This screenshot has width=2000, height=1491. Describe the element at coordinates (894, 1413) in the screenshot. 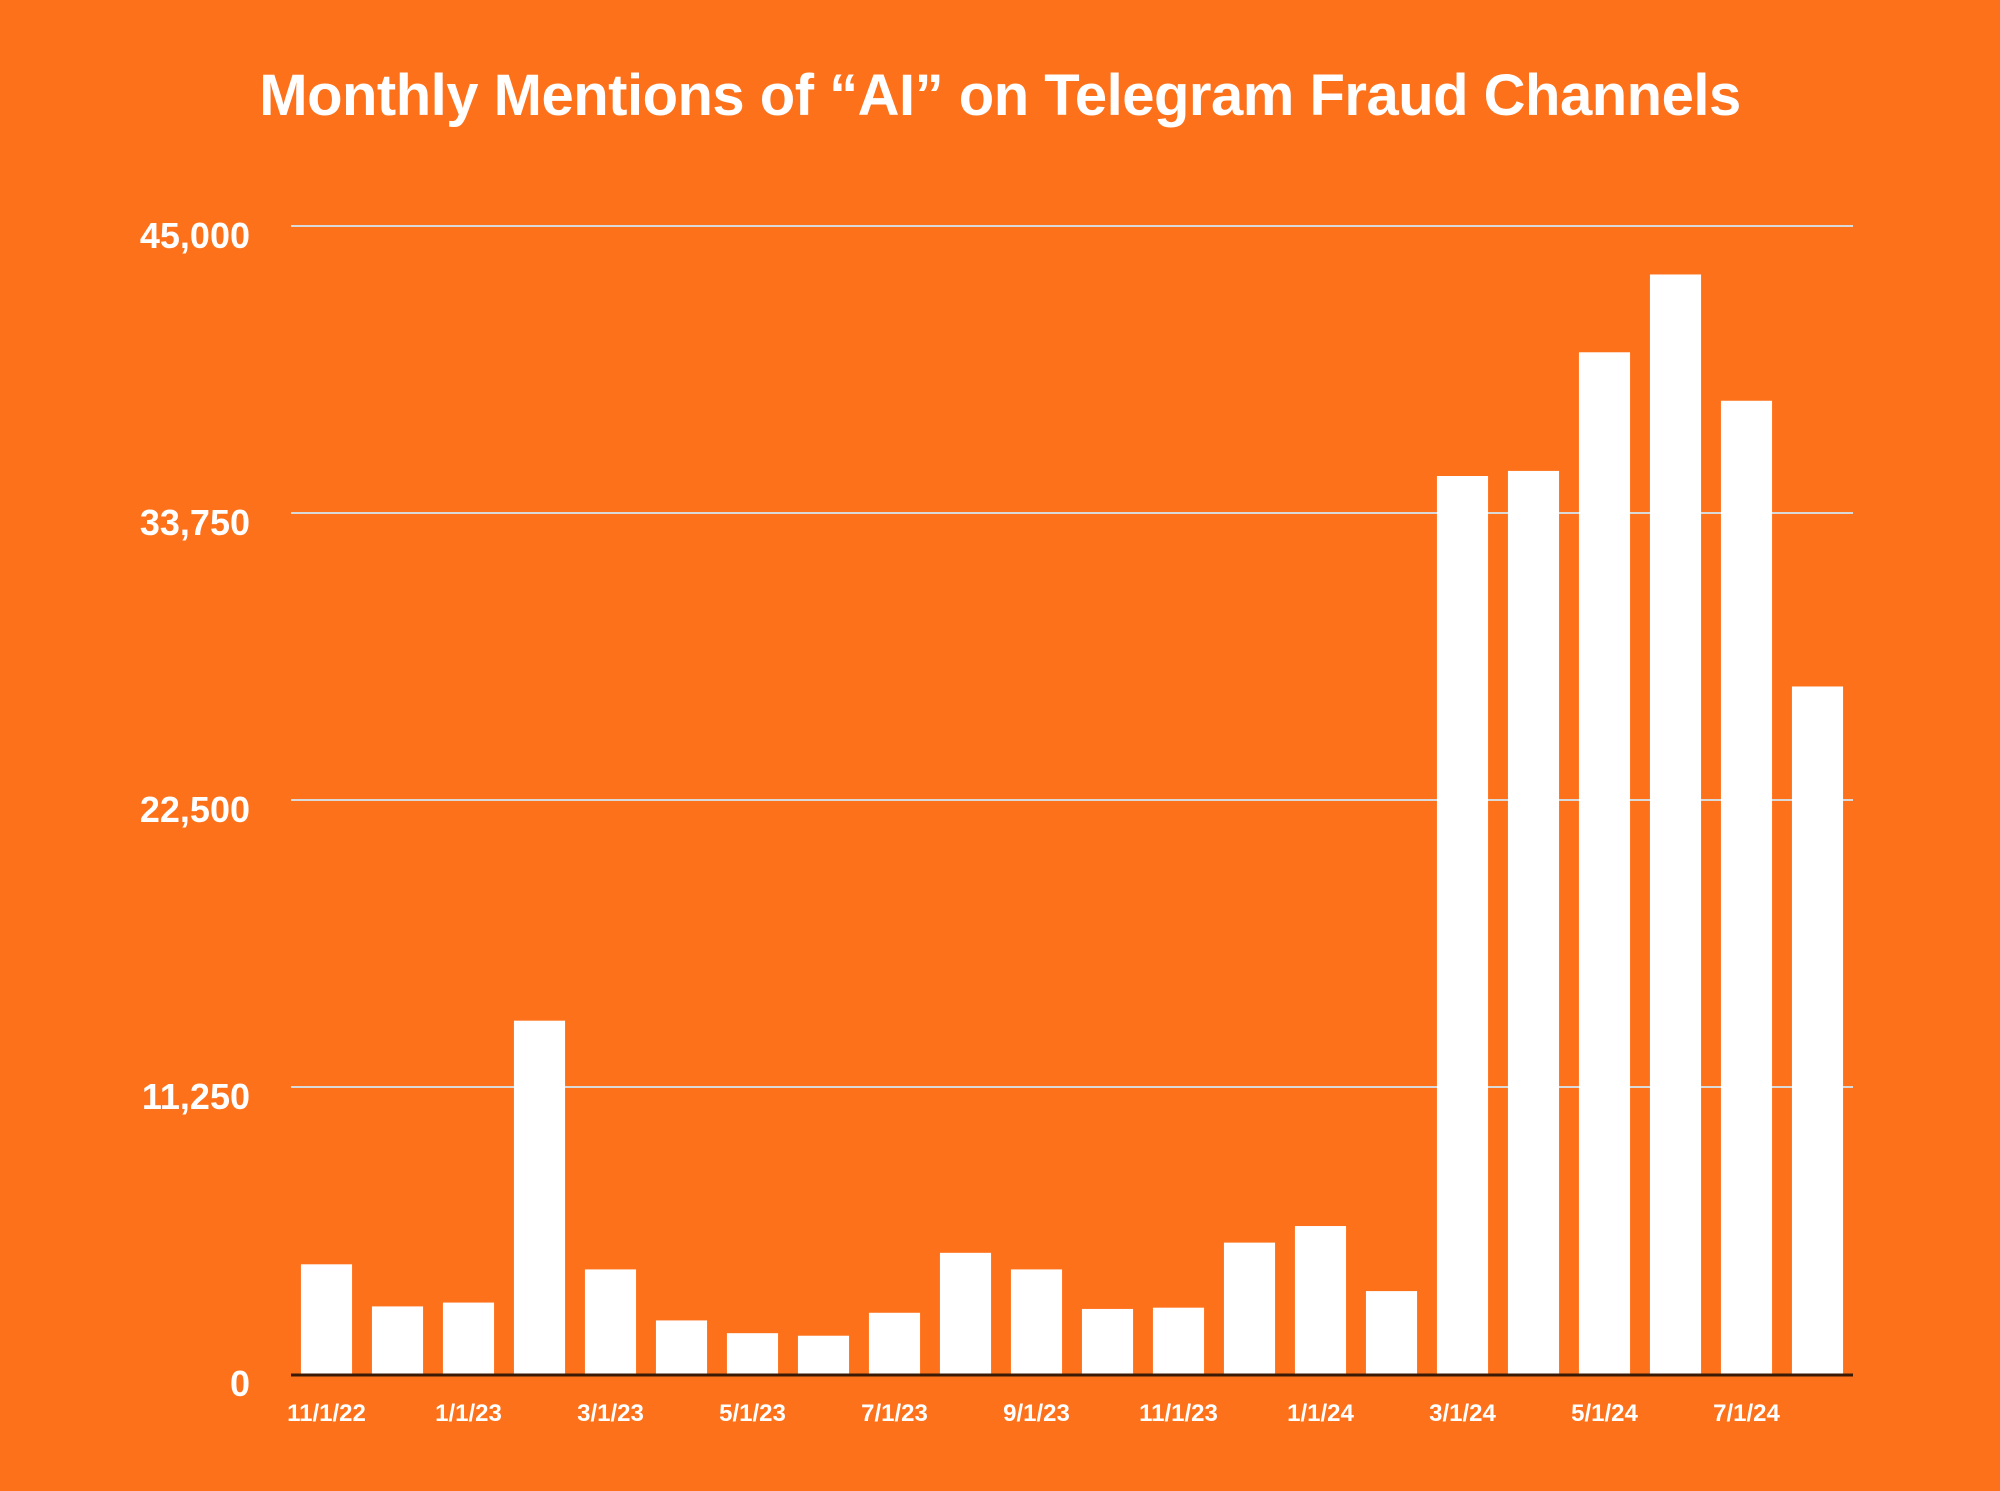

I see `x-tick-label: 7/1/23` at that location.